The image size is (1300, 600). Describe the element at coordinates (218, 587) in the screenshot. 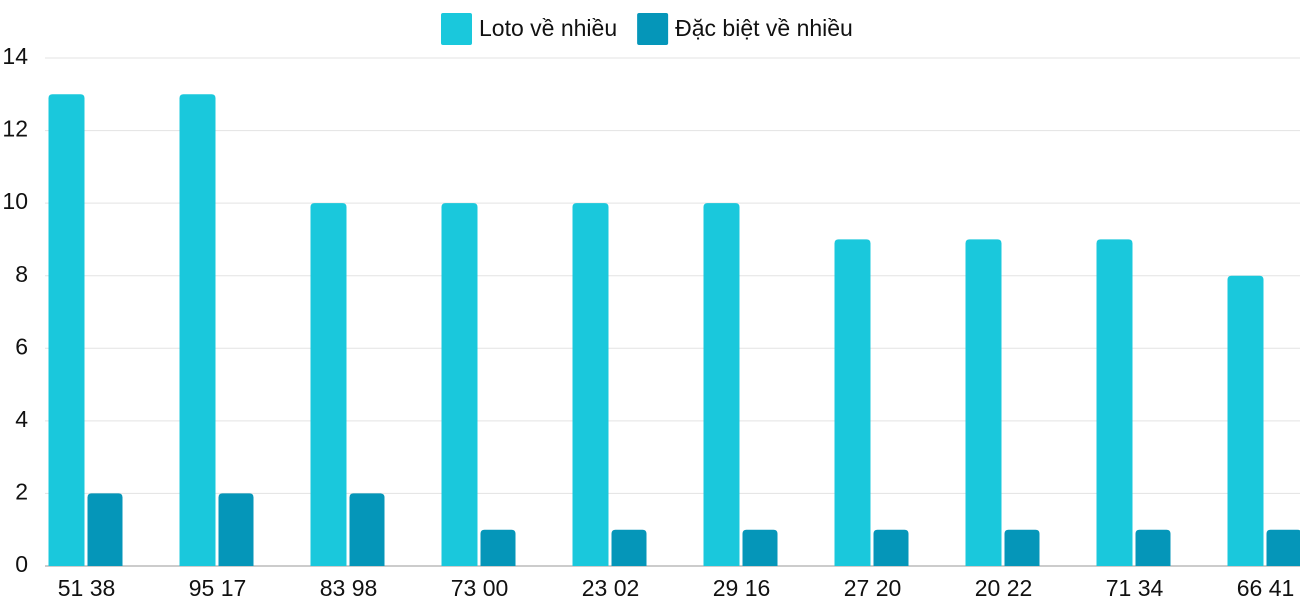

I see `x-tick-label: 95 17` at that location.